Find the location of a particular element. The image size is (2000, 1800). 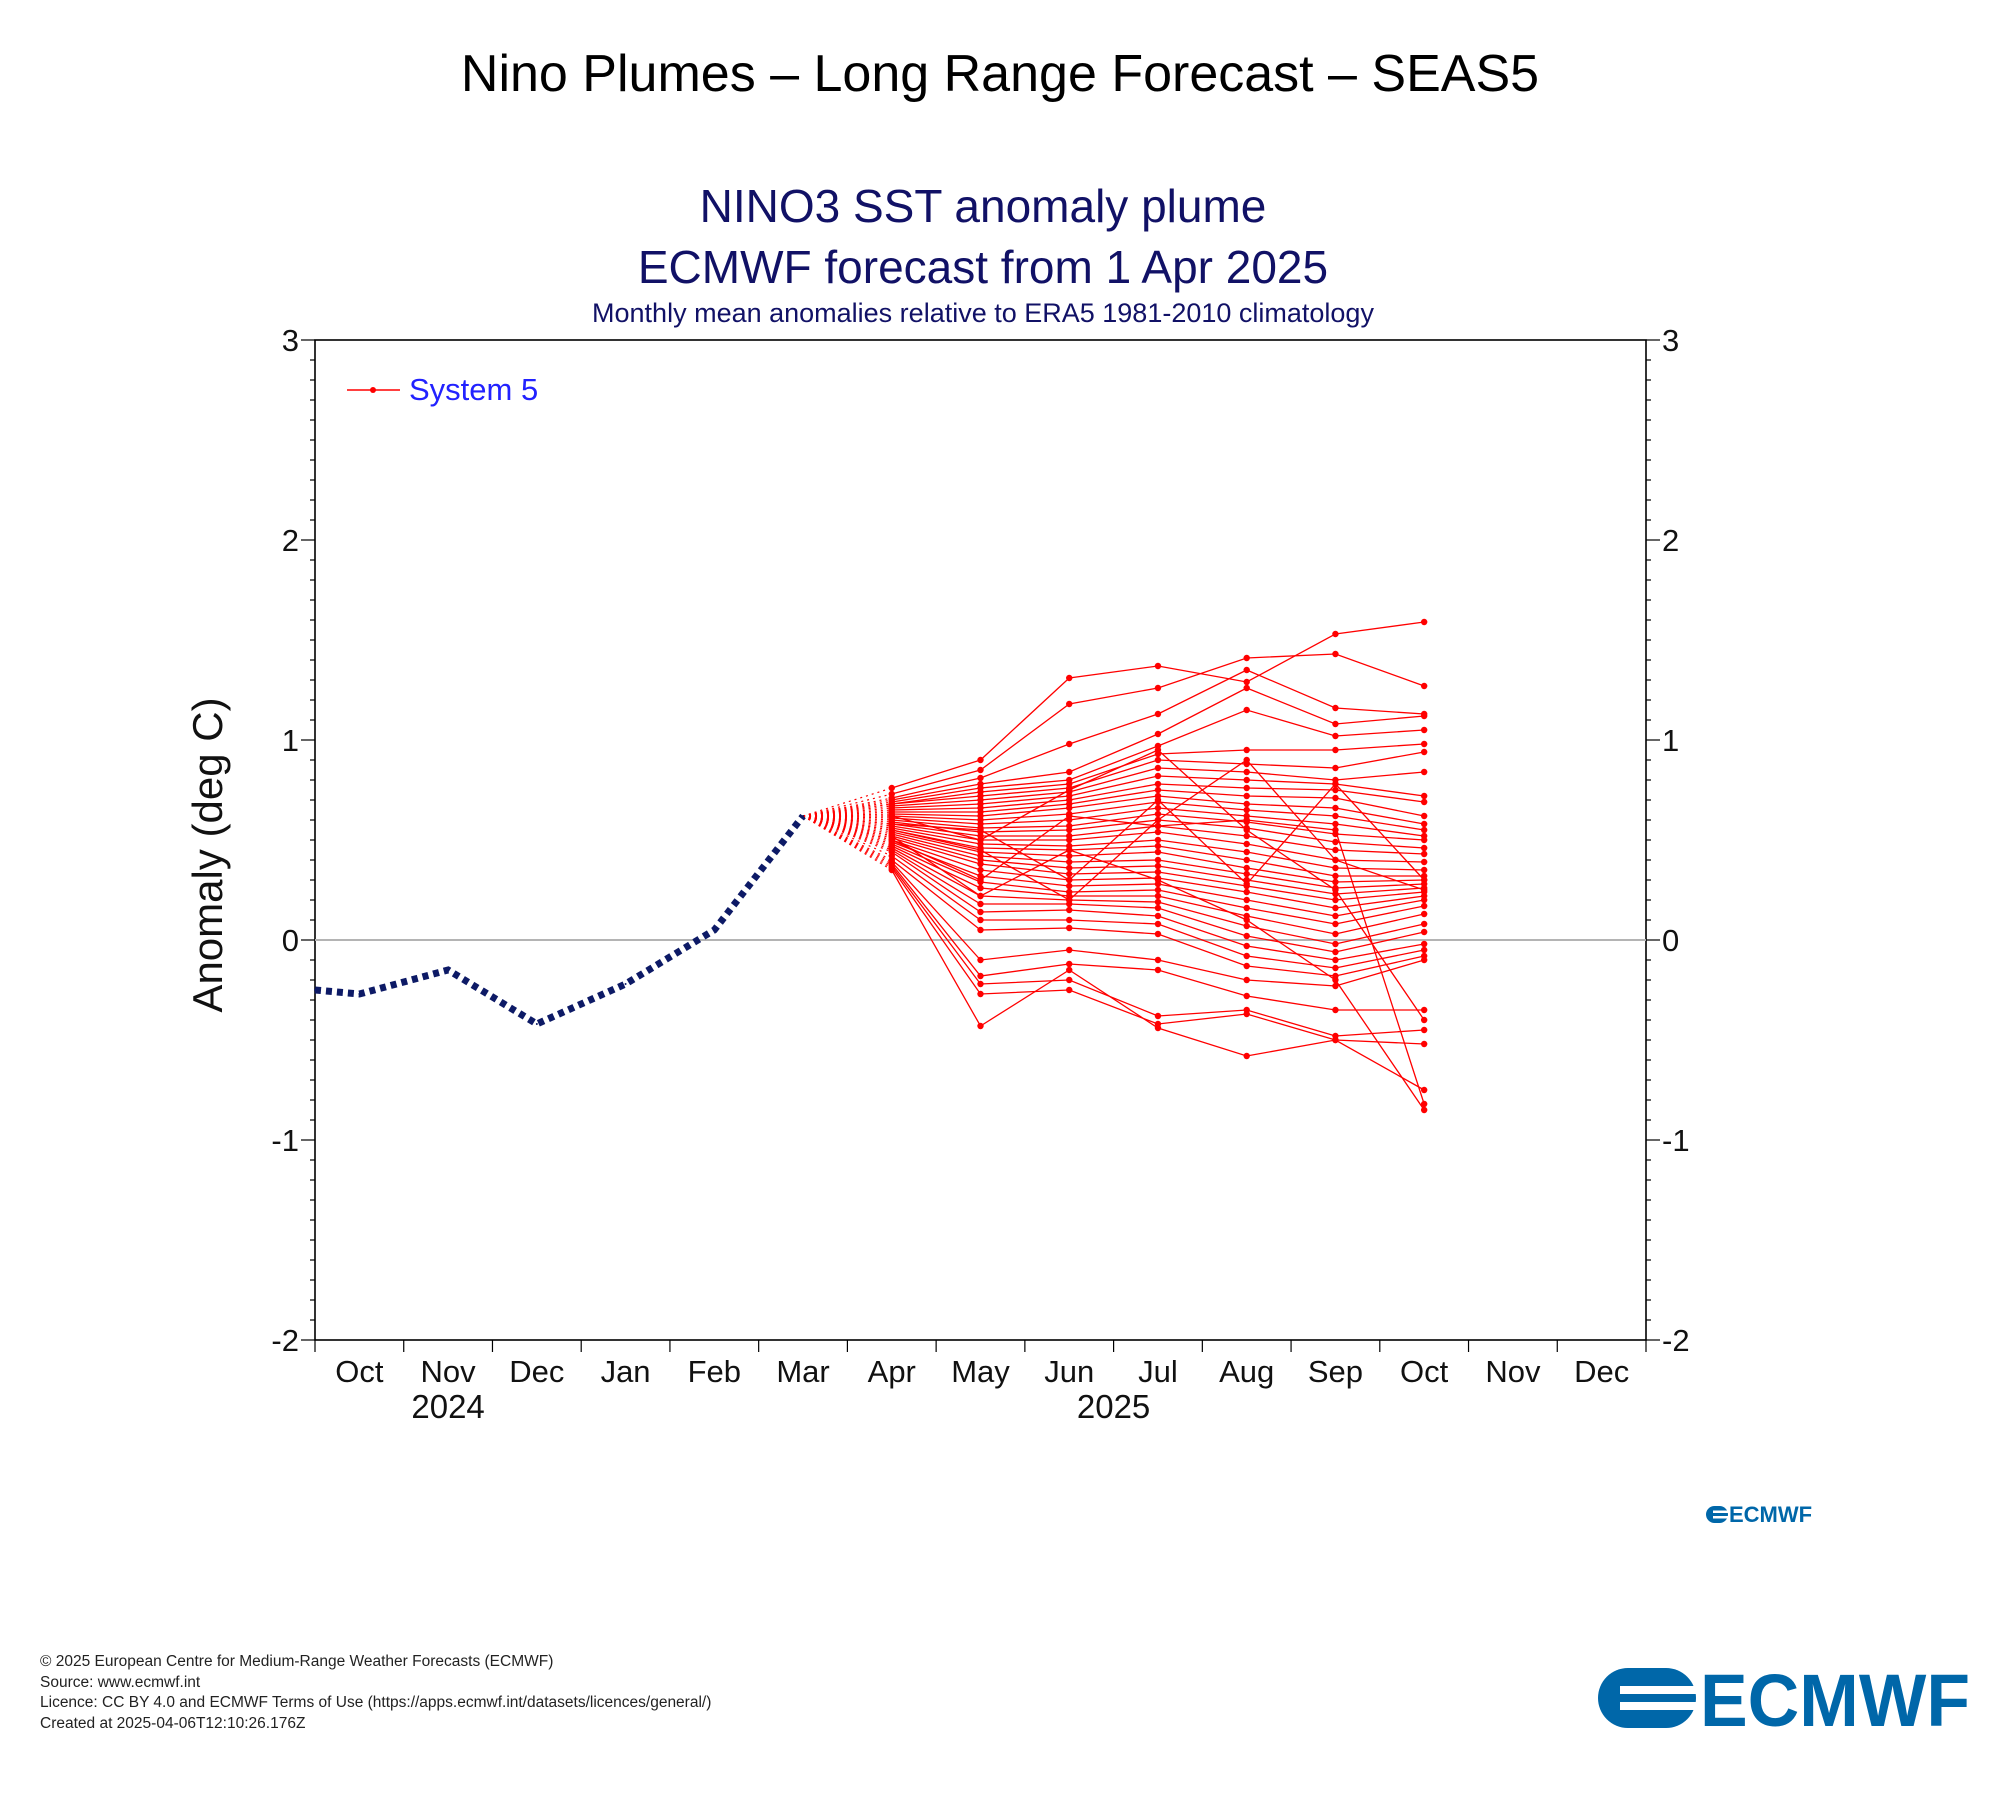

legend-label: System 5 is located at coordinates (473, 389).